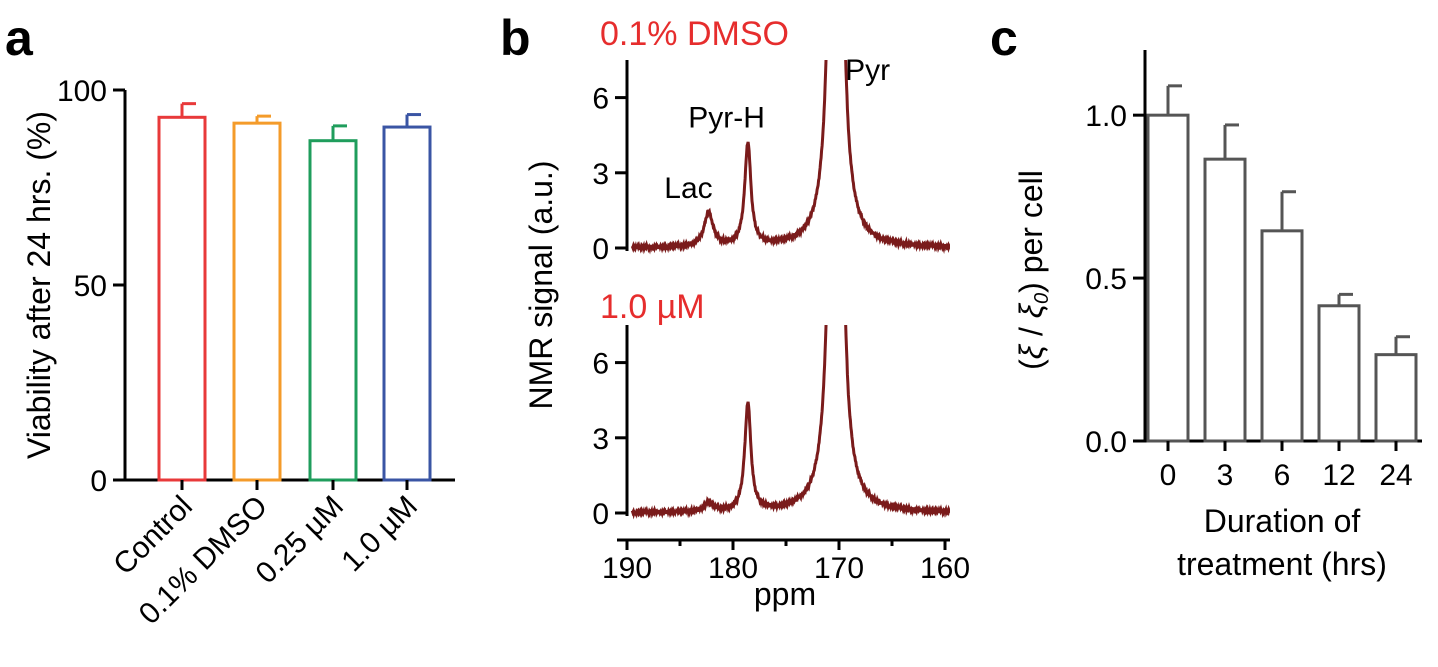  Describe the element at coordinates (82, 91) in the screenshot. I see `panel-a-y-tick-label: 100` at that location.